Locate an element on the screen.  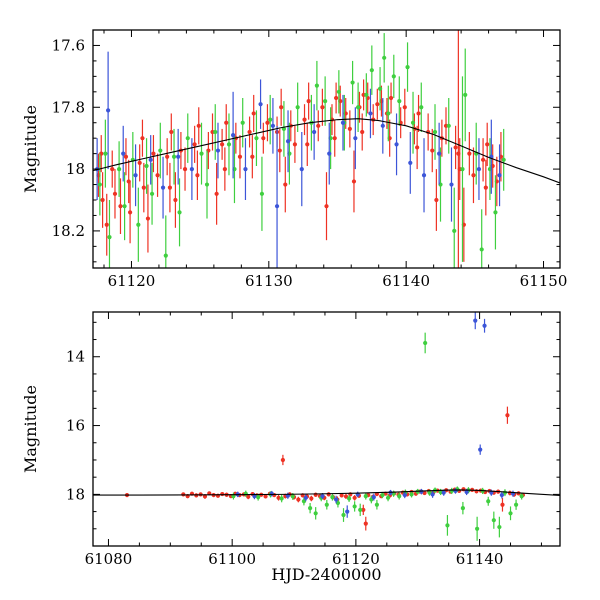
bottom-y-tick-label: 18 is located at coordinates (75, 494).